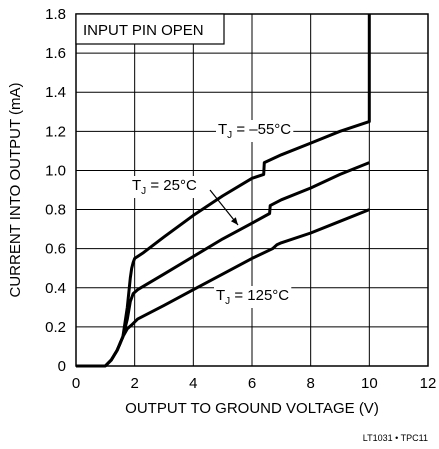  Describe the element at coordinates (55, 327) in the screenshot. I see `y-tick-label: 0.2` at that location.